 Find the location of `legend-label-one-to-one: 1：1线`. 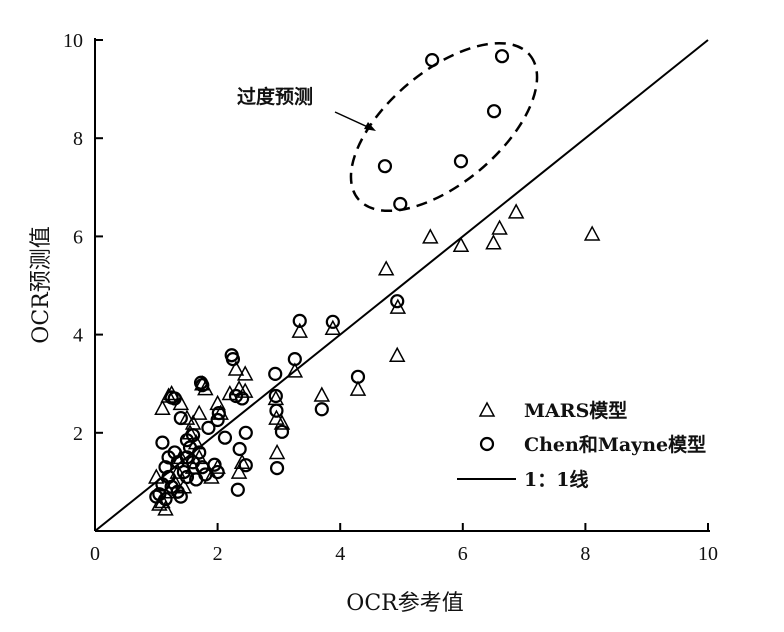

legend-label-one-to-one: 1：1线 is located at coordinates (556, 479).